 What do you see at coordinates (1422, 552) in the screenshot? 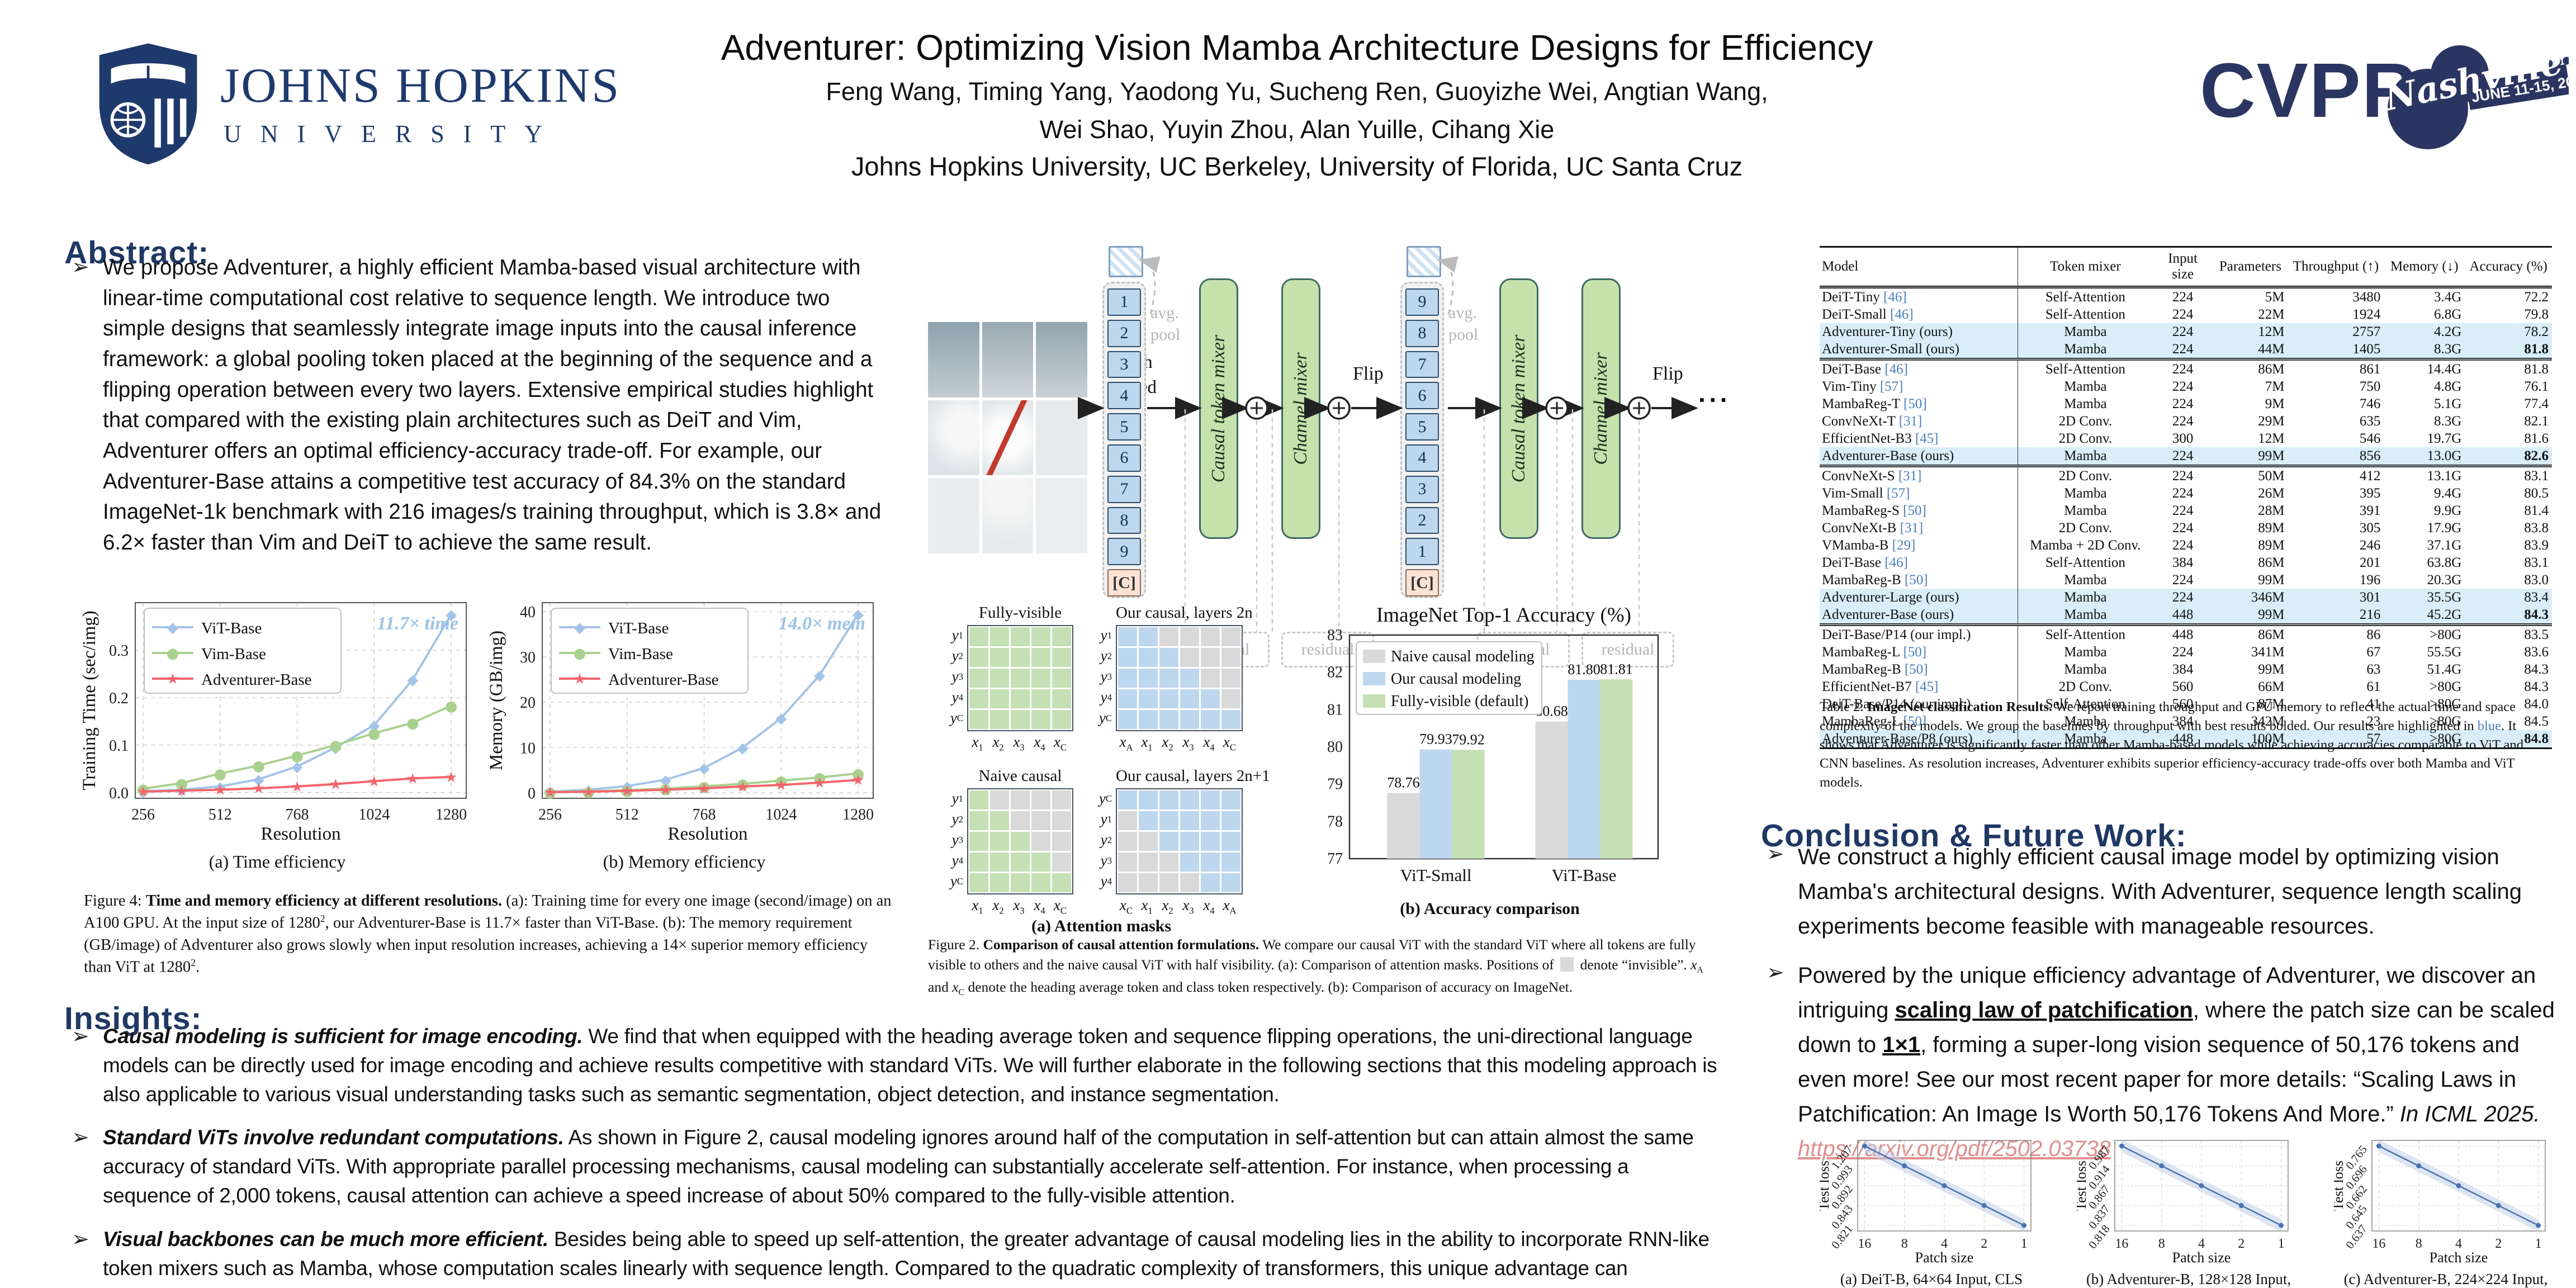
I see `patch-token: 1` at bounding box center [1422, 552].